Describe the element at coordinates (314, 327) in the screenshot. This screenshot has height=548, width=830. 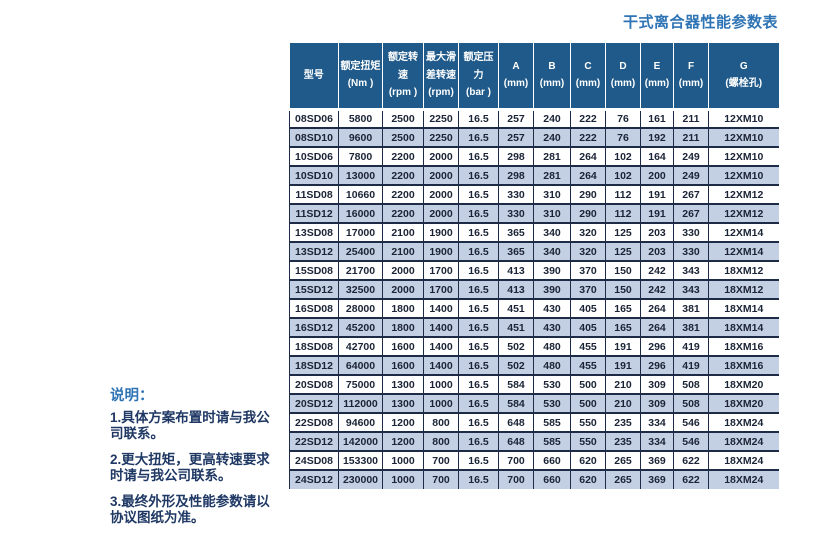
I see `model-cell: 16SD12` at that location.